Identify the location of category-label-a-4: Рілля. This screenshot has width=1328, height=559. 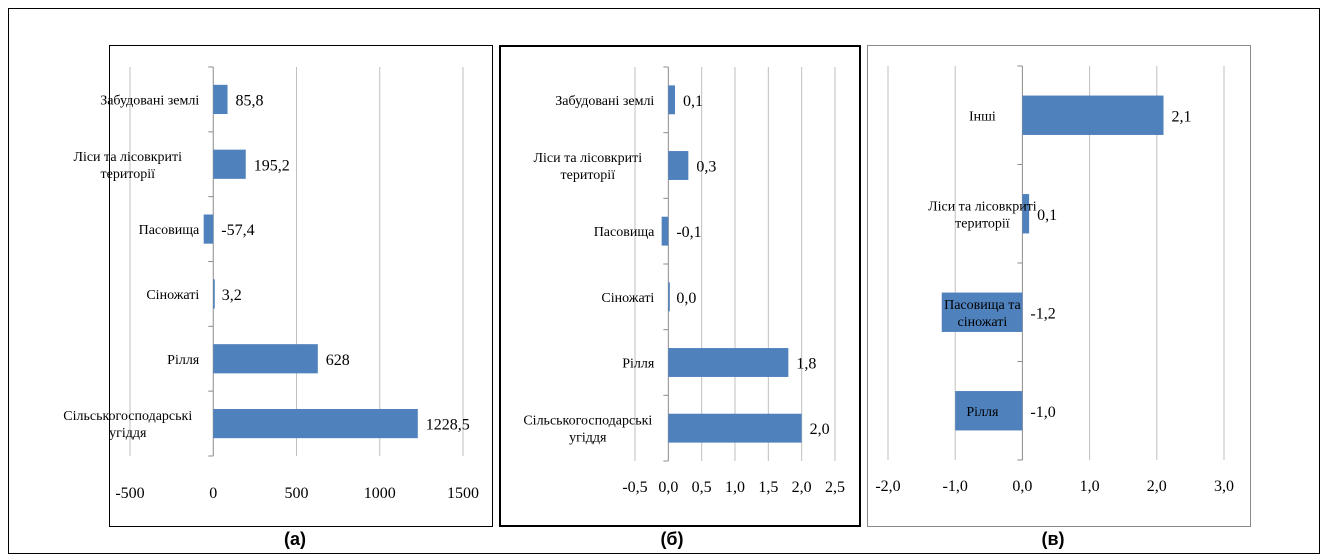
(183, 360).